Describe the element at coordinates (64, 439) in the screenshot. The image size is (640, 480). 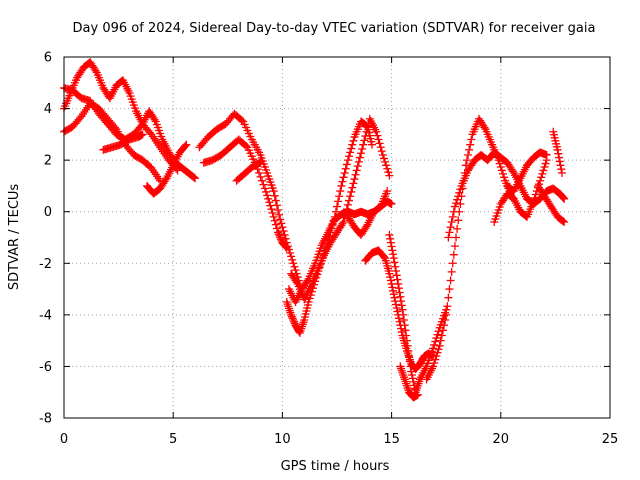
I see `x-tick-label: 0` at that location.